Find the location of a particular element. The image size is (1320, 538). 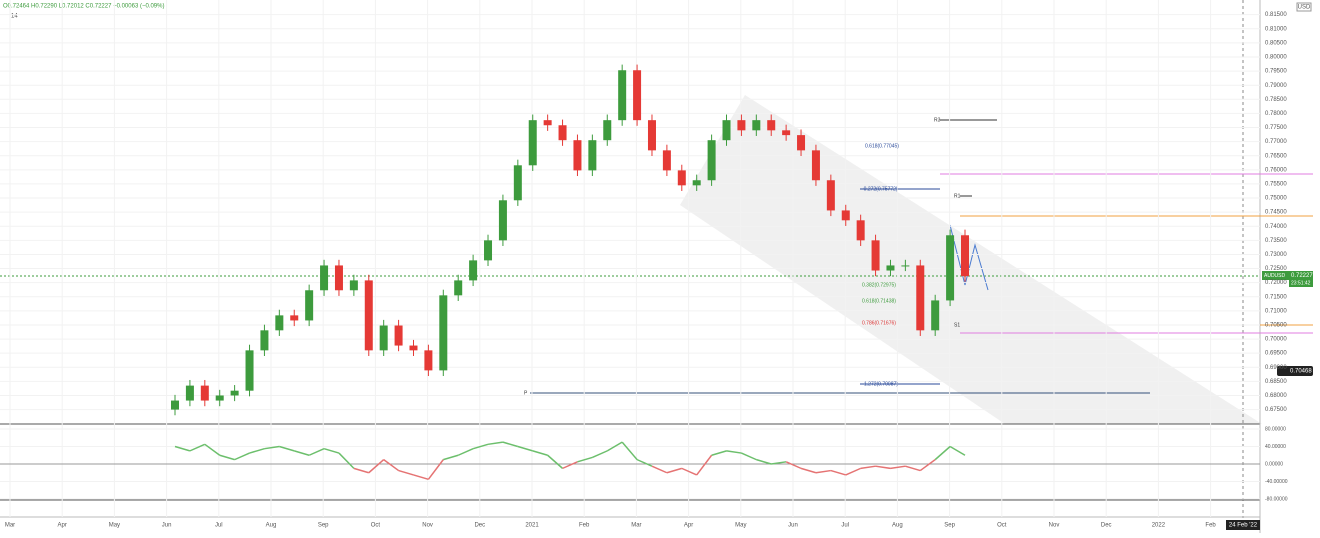

y-tick-label: 0.73500 is located at coordinates (1276, 241).